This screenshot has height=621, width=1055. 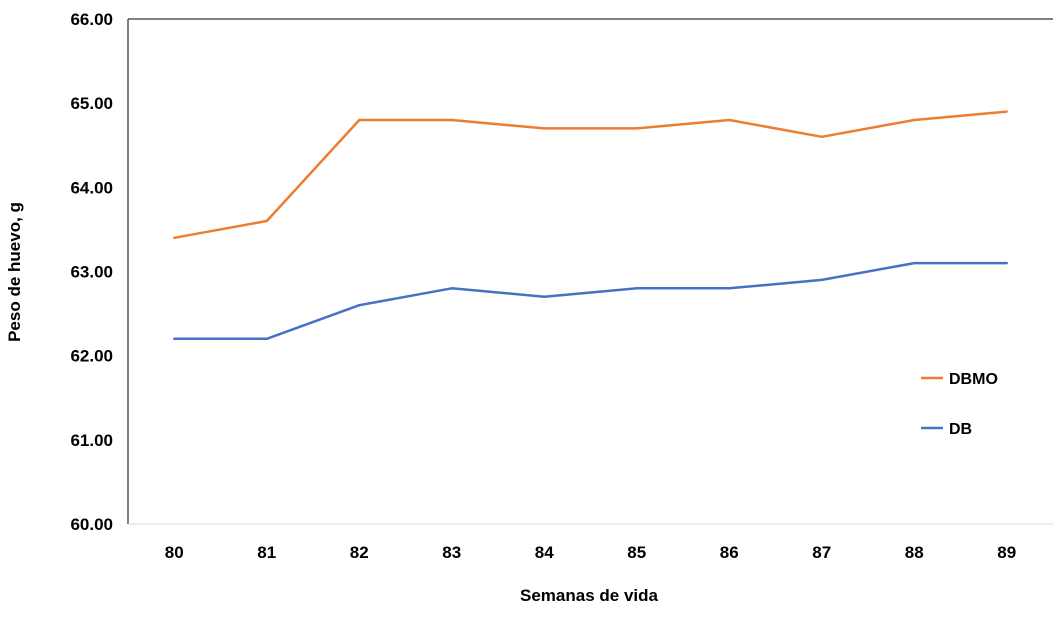 I want to click on x-tick-label: 86, so click(x=729, y=552).